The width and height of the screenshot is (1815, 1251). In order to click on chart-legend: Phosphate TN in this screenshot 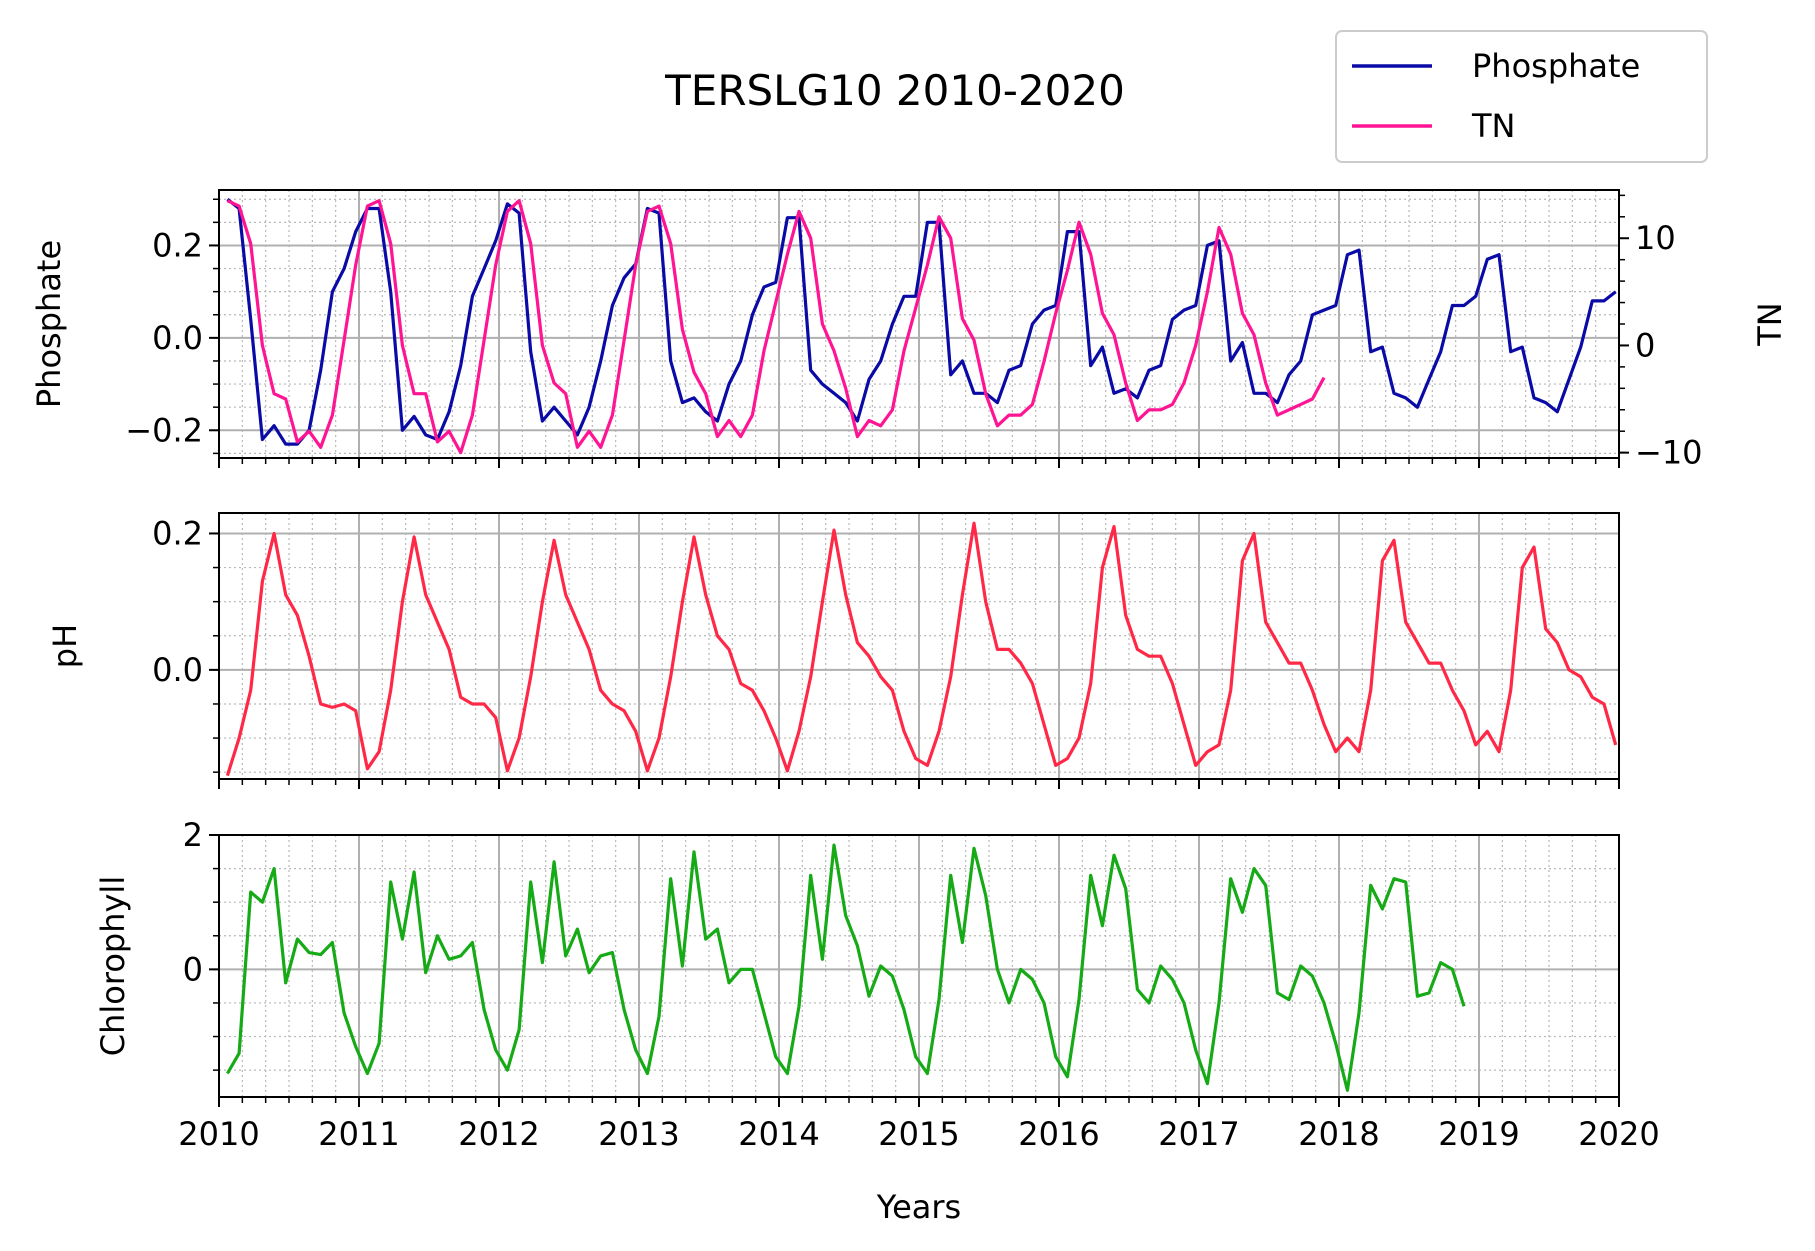, I will do `click(1521, 96)`.